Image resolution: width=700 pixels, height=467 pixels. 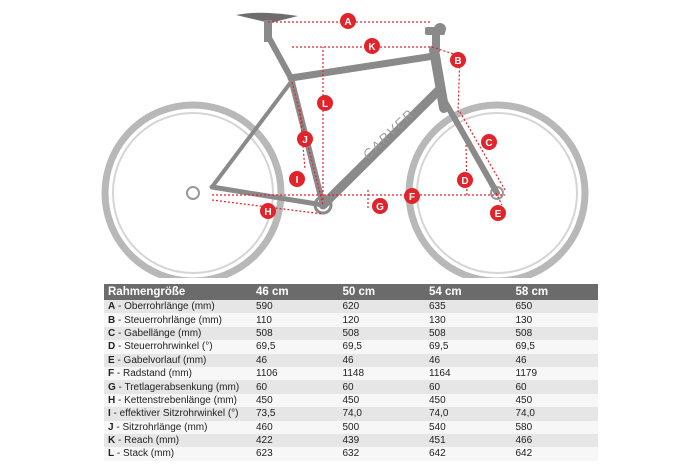 What do you see at coordinates (295, 320) in the screenshot?
I see `row-value: 110` at bounding box center [295, 320].